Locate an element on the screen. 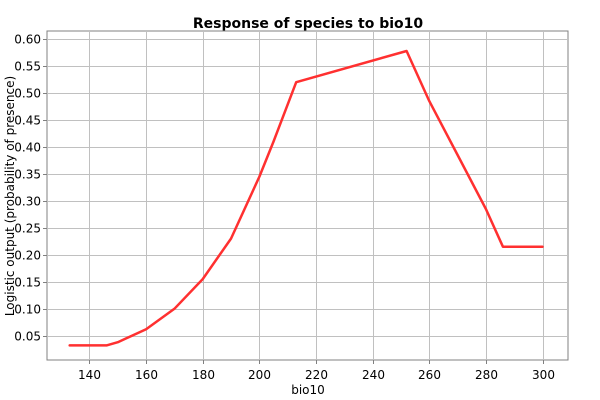 This screenshot has width=600, height=400. y-tick-label: 0.20 is located at coordinates (27, 256).